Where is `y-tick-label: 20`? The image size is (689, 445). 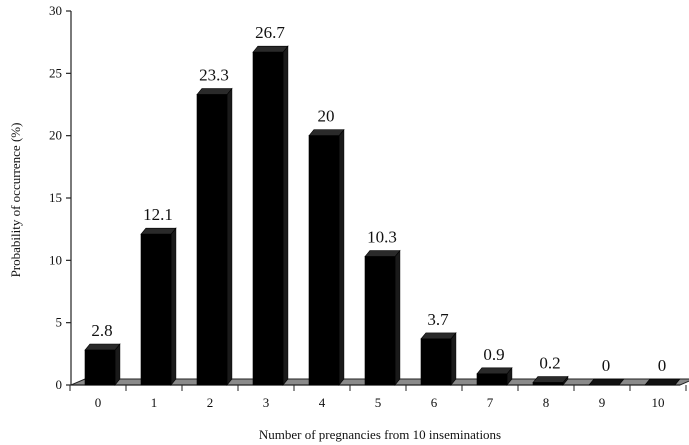 y-tick-label: 20 is located at coordinates (55, 135).